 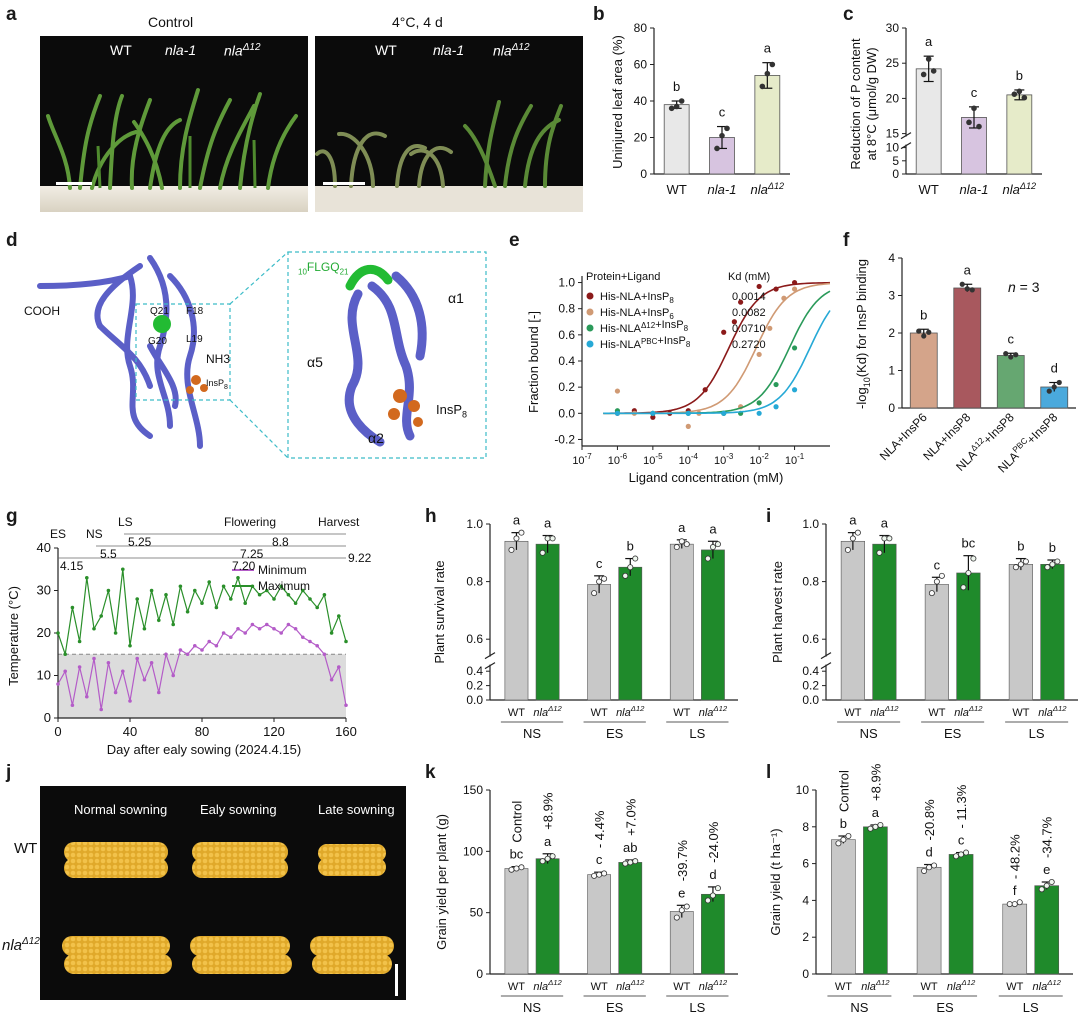 I want to click on chart-e-legend-label: His-NLAΔ12+InsP8, so click(x=644, y=327).